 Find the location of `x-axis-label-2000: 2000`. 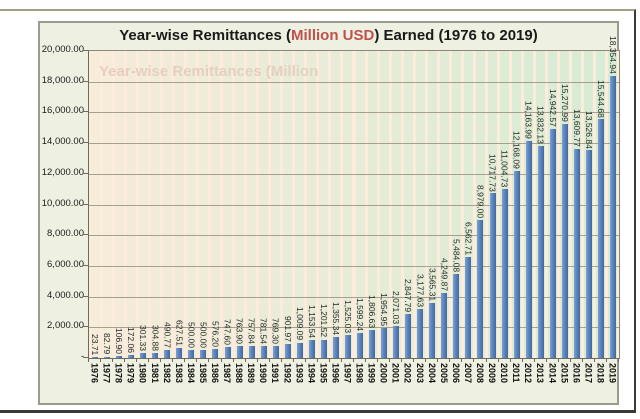

x-axis-label-2000: 2000 is located at coordinates (383, 373).